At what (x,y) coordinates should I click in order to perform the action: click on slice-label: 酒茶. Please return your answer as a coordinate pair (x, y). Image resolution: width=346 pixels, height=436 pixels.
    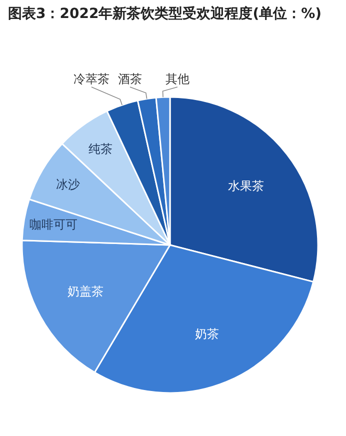
    Looking at the image, I should click on (130, 79).